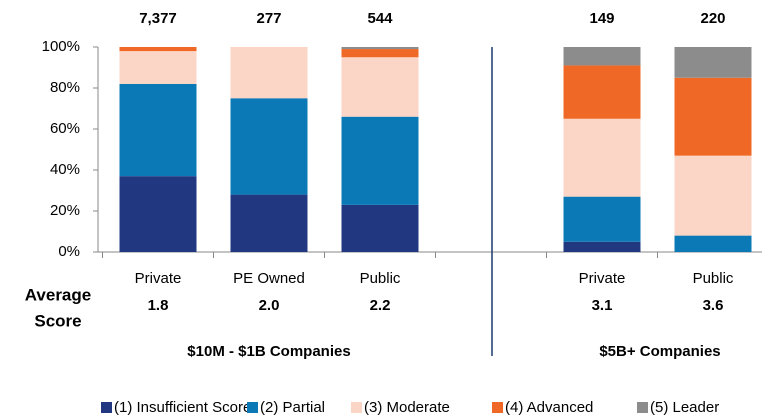 The height and width of the screenshot is (418, 768). I want to click on count-label: 220, so click(712, 18).